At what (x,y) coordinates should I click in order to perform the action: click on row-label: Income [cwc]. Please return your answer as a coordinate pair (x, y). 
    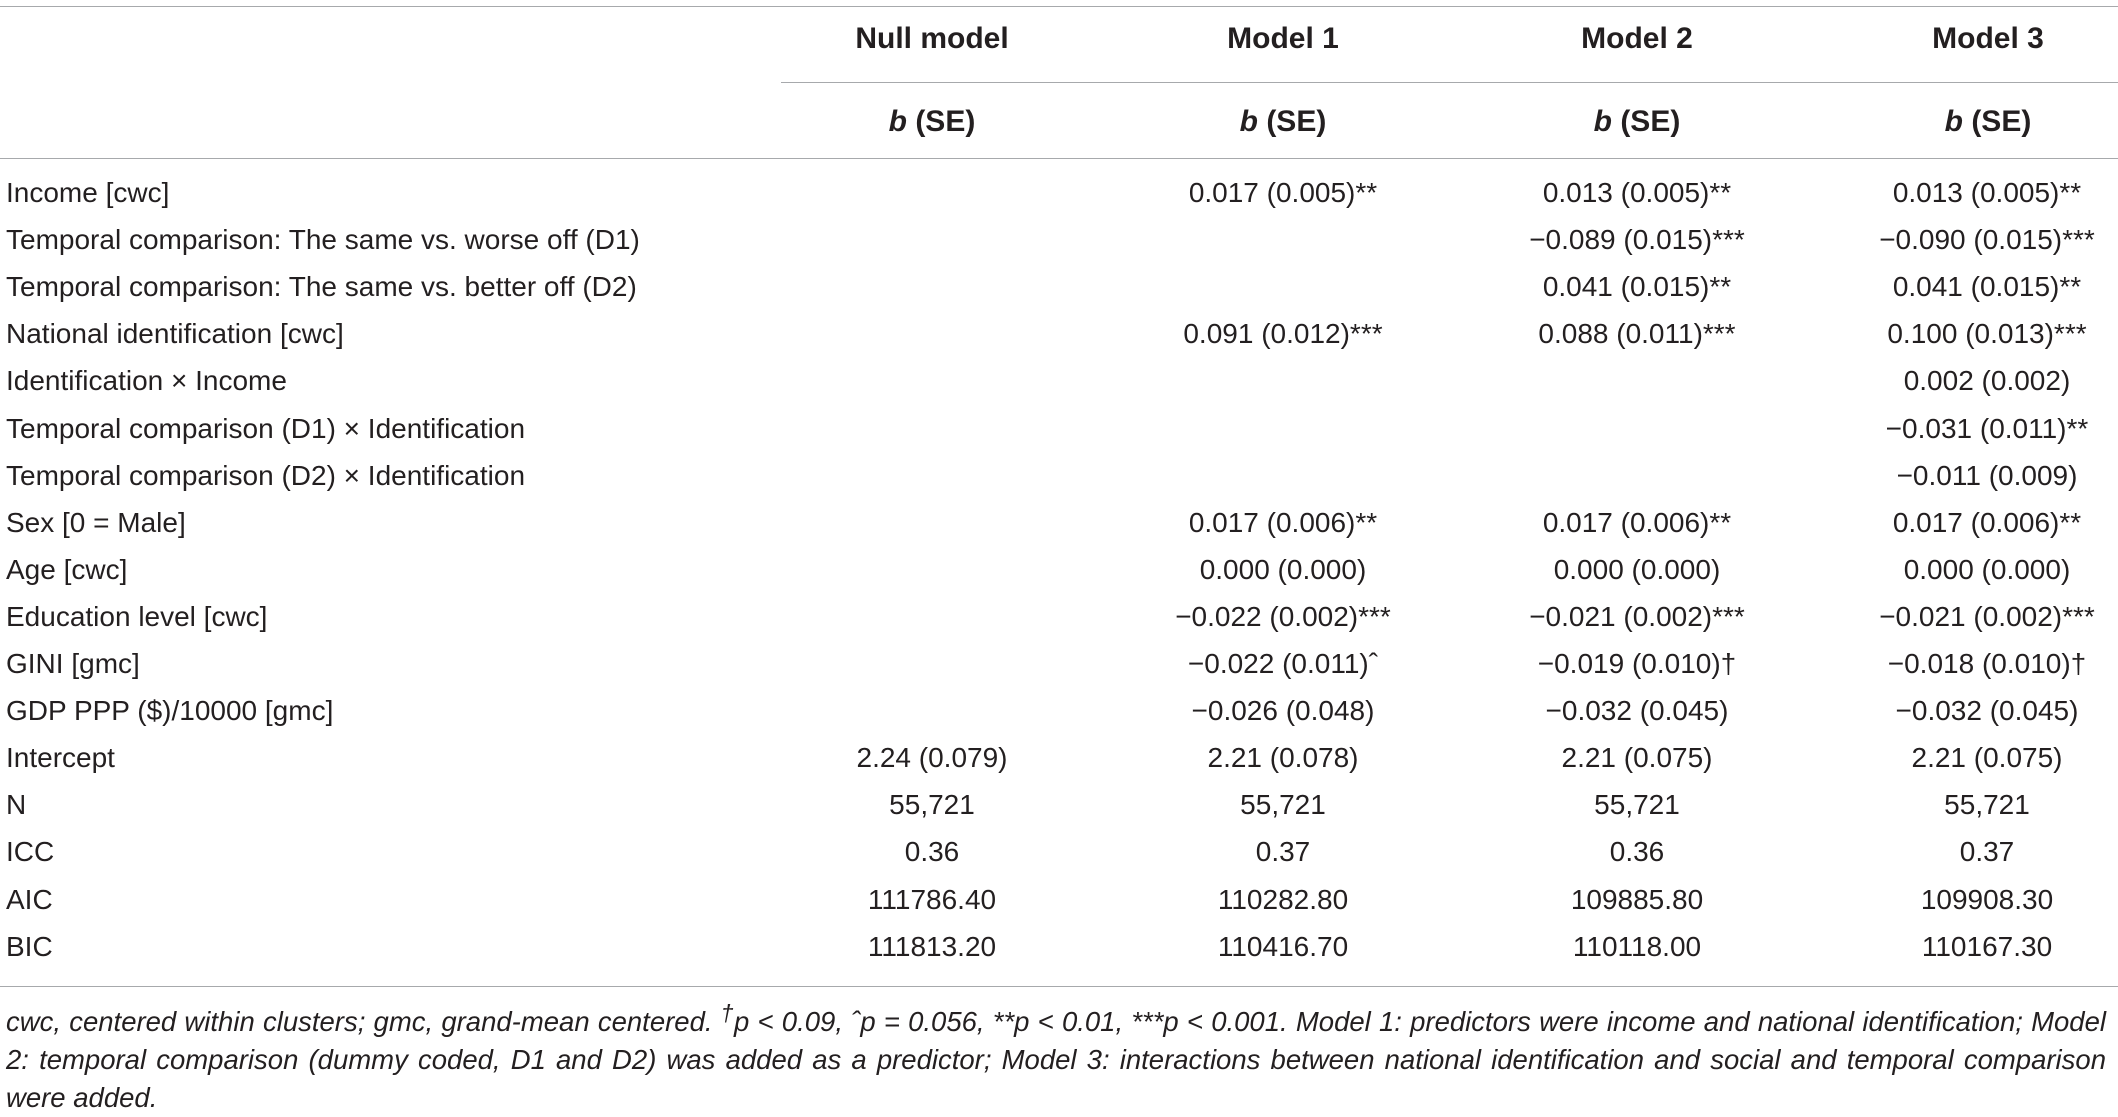
    Looking at the image, I should click on (88, 192).